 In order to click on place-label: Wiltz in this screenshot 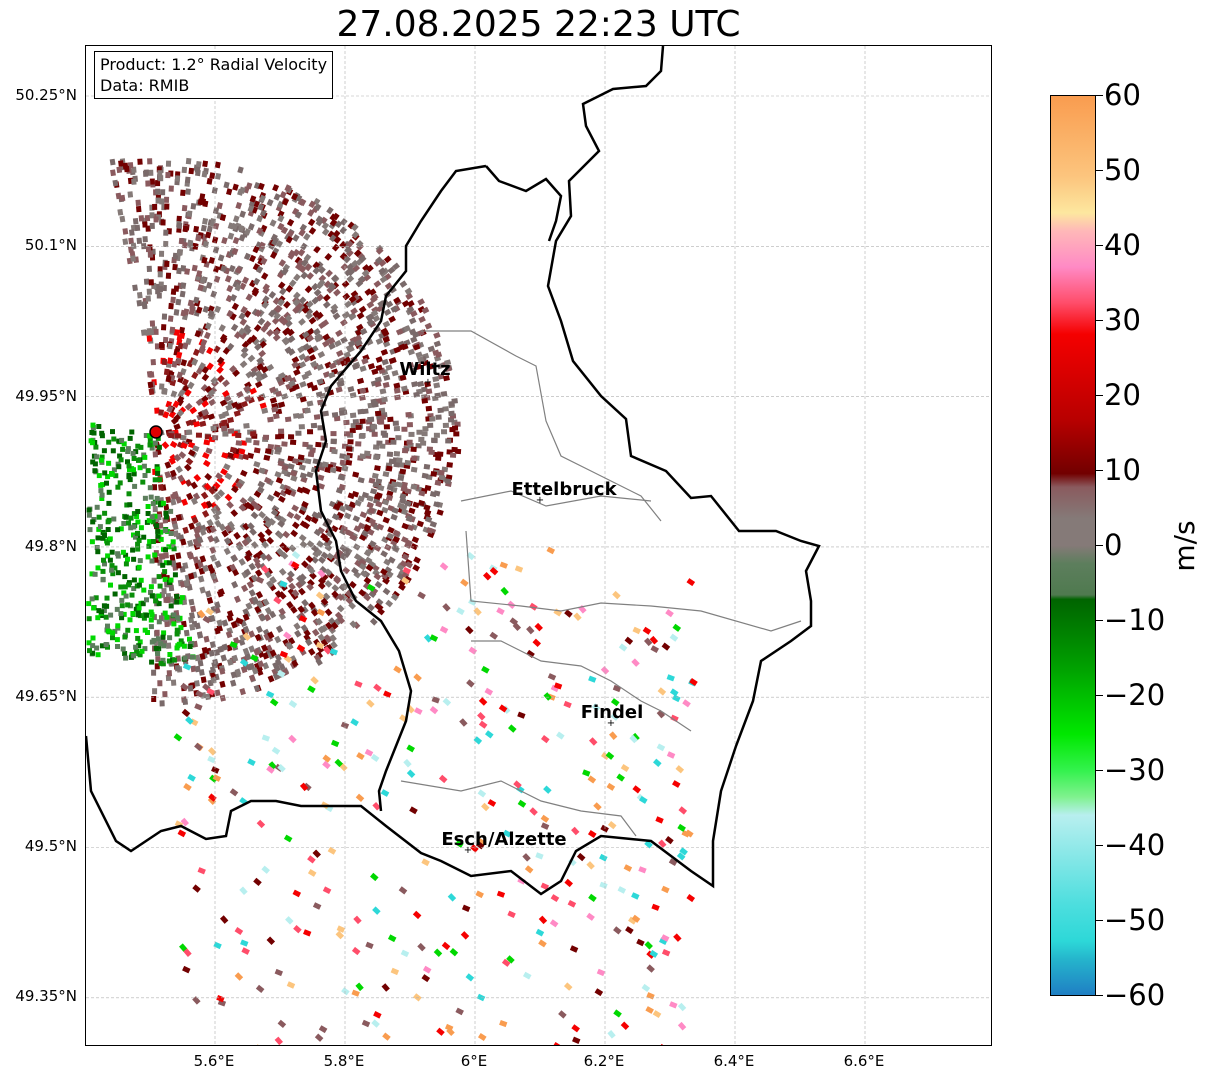, I will do `click(424, 369)`.